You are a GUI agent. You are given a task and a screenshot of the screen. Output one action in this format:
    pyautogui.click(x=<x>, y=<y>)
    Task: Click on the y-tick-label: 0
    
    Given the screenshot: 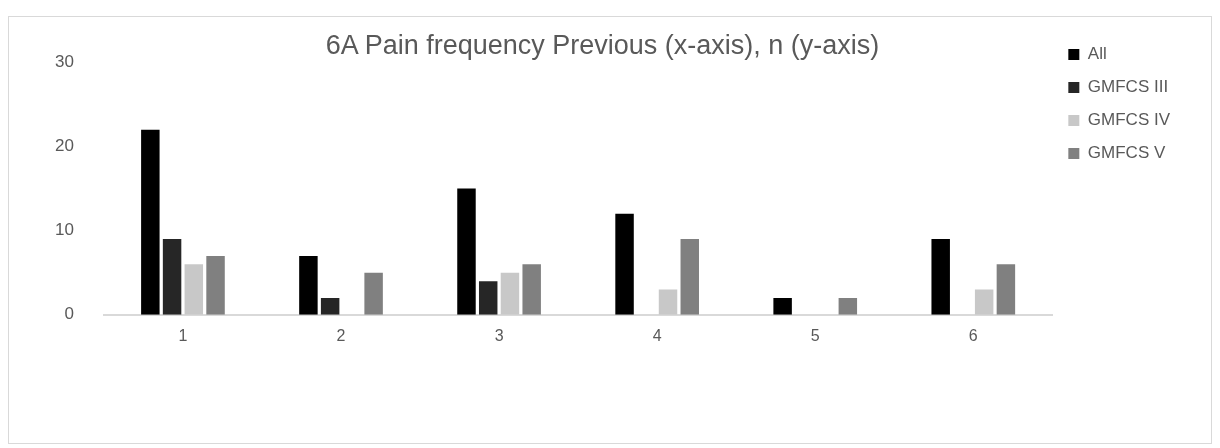 What is the action you would take?
    pyautogui.click(x=69, y=314)
    